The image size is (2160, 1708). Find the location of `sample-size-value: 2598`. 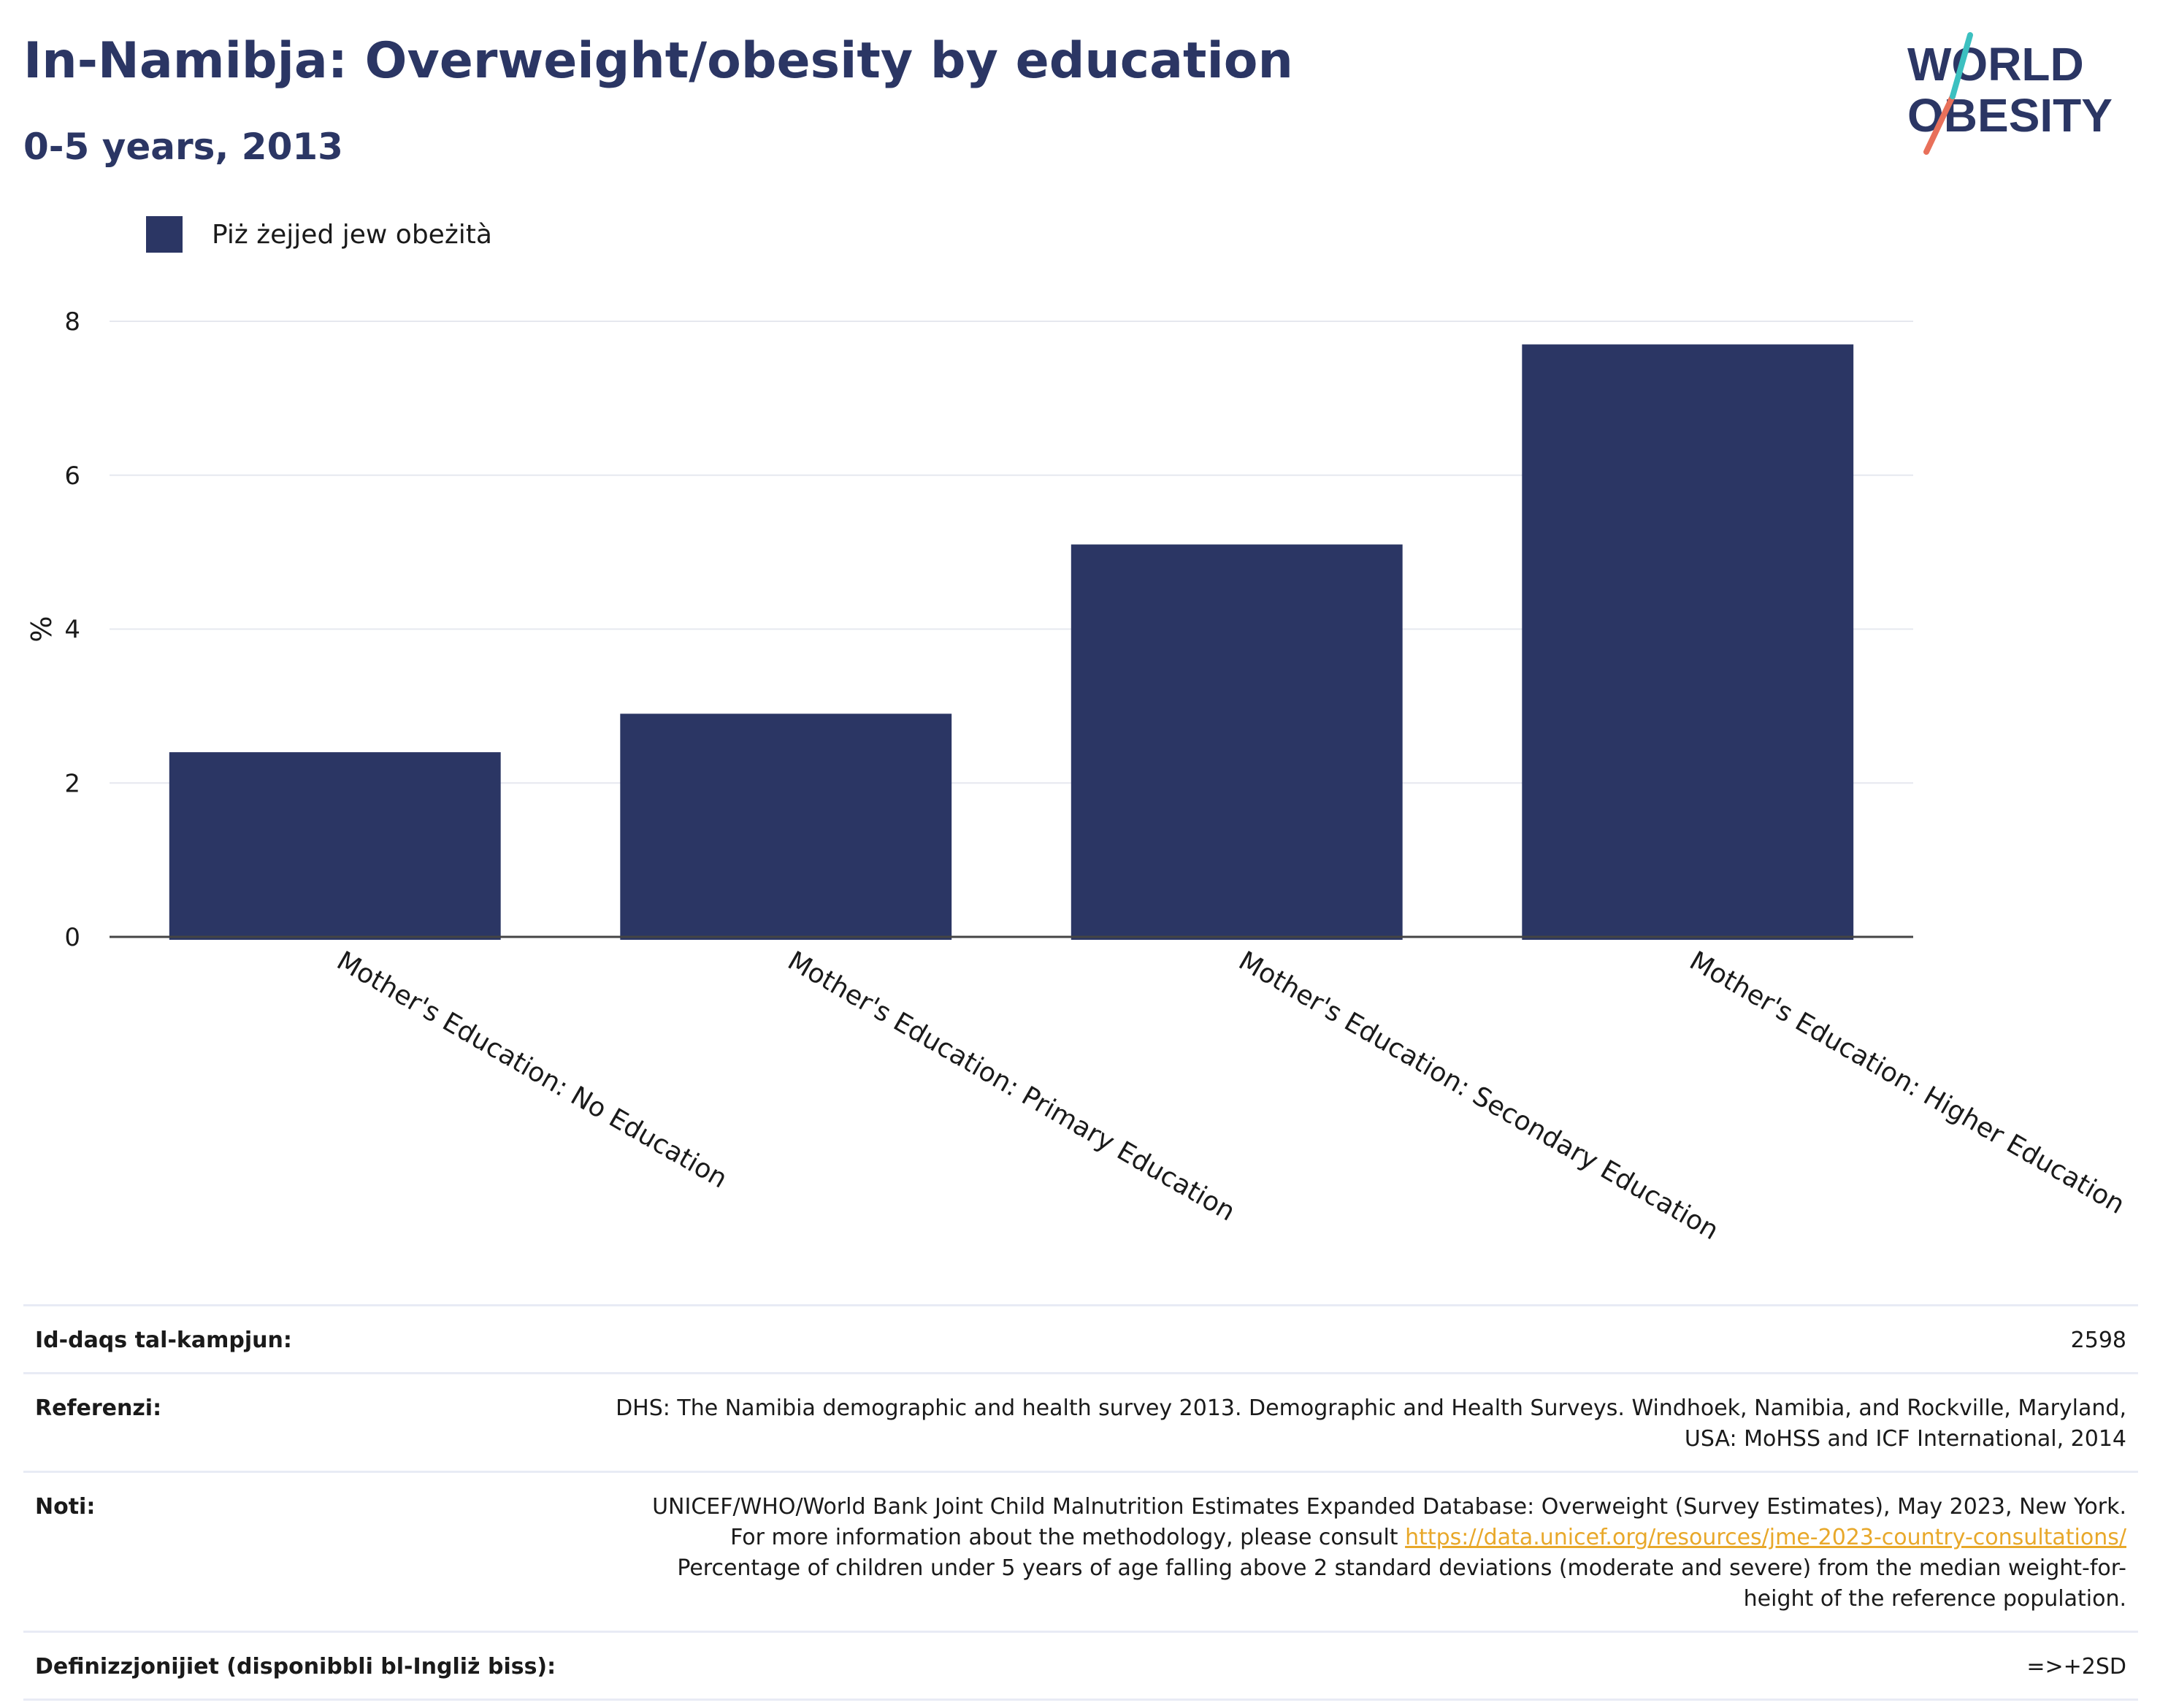

sample-size-value: 2598 is located at coordinates (1370, 1339).